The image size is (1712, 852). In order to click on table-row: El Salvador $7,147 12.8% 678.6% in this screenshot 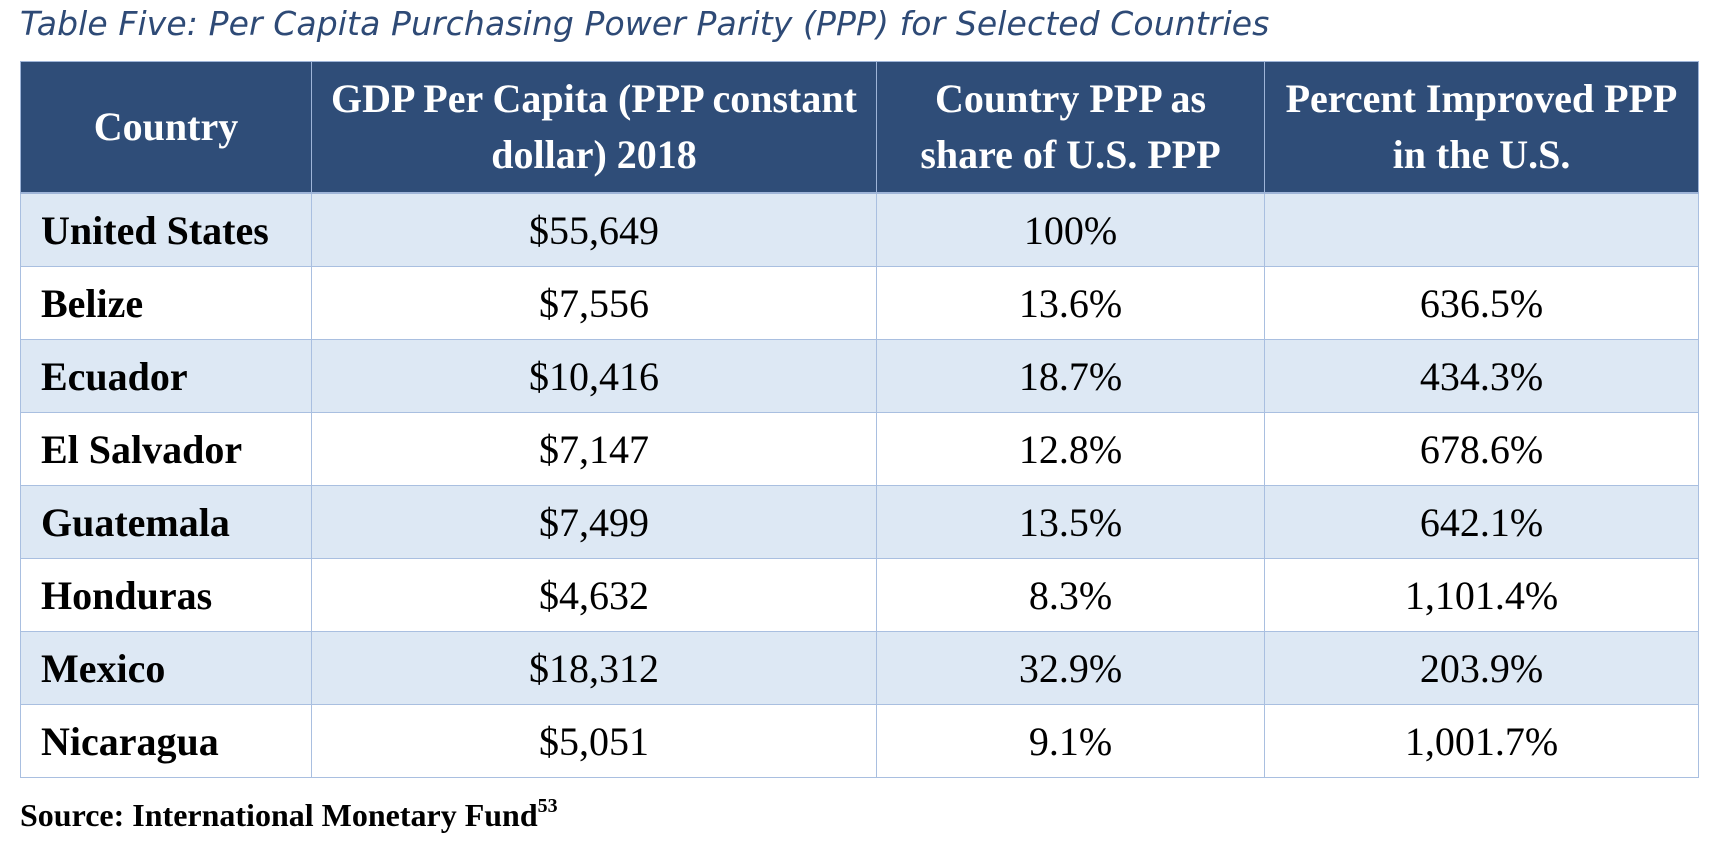, I will do `click(859, 449)`.